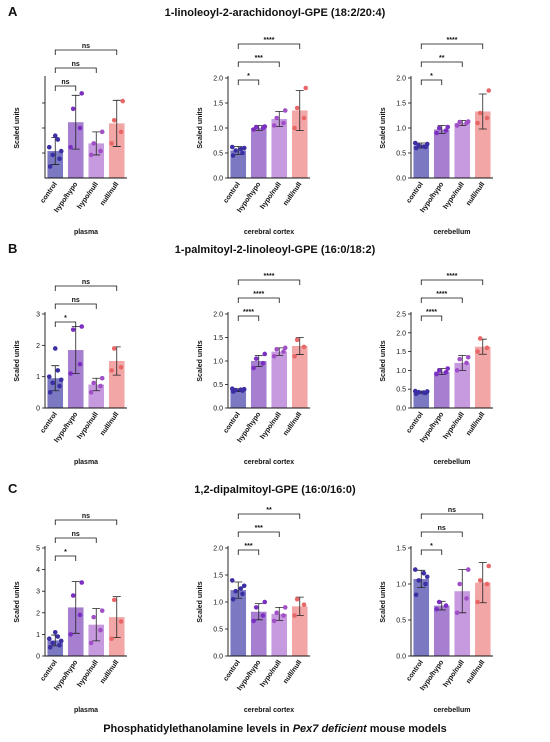 This screenshot has height=742, width=550. I want to click on caption-part: Pex7 deficient, so click(330, 729).